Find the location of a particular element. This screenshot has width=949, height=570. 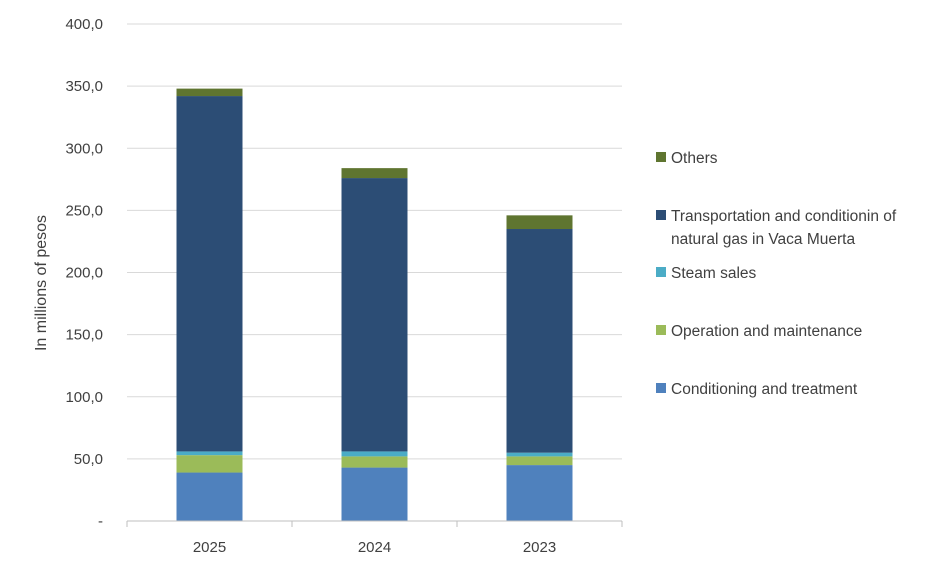

legend-label: Operation and maintenance is located at coordinates (766, 331).